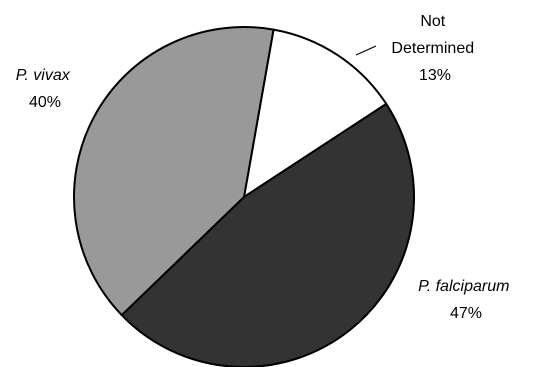 This screenshot has width=533, height=367. Describe the element at coordinates (45, 89) in the screenshot. I see `label-p-vivax: P. vivax 40%` at that location.